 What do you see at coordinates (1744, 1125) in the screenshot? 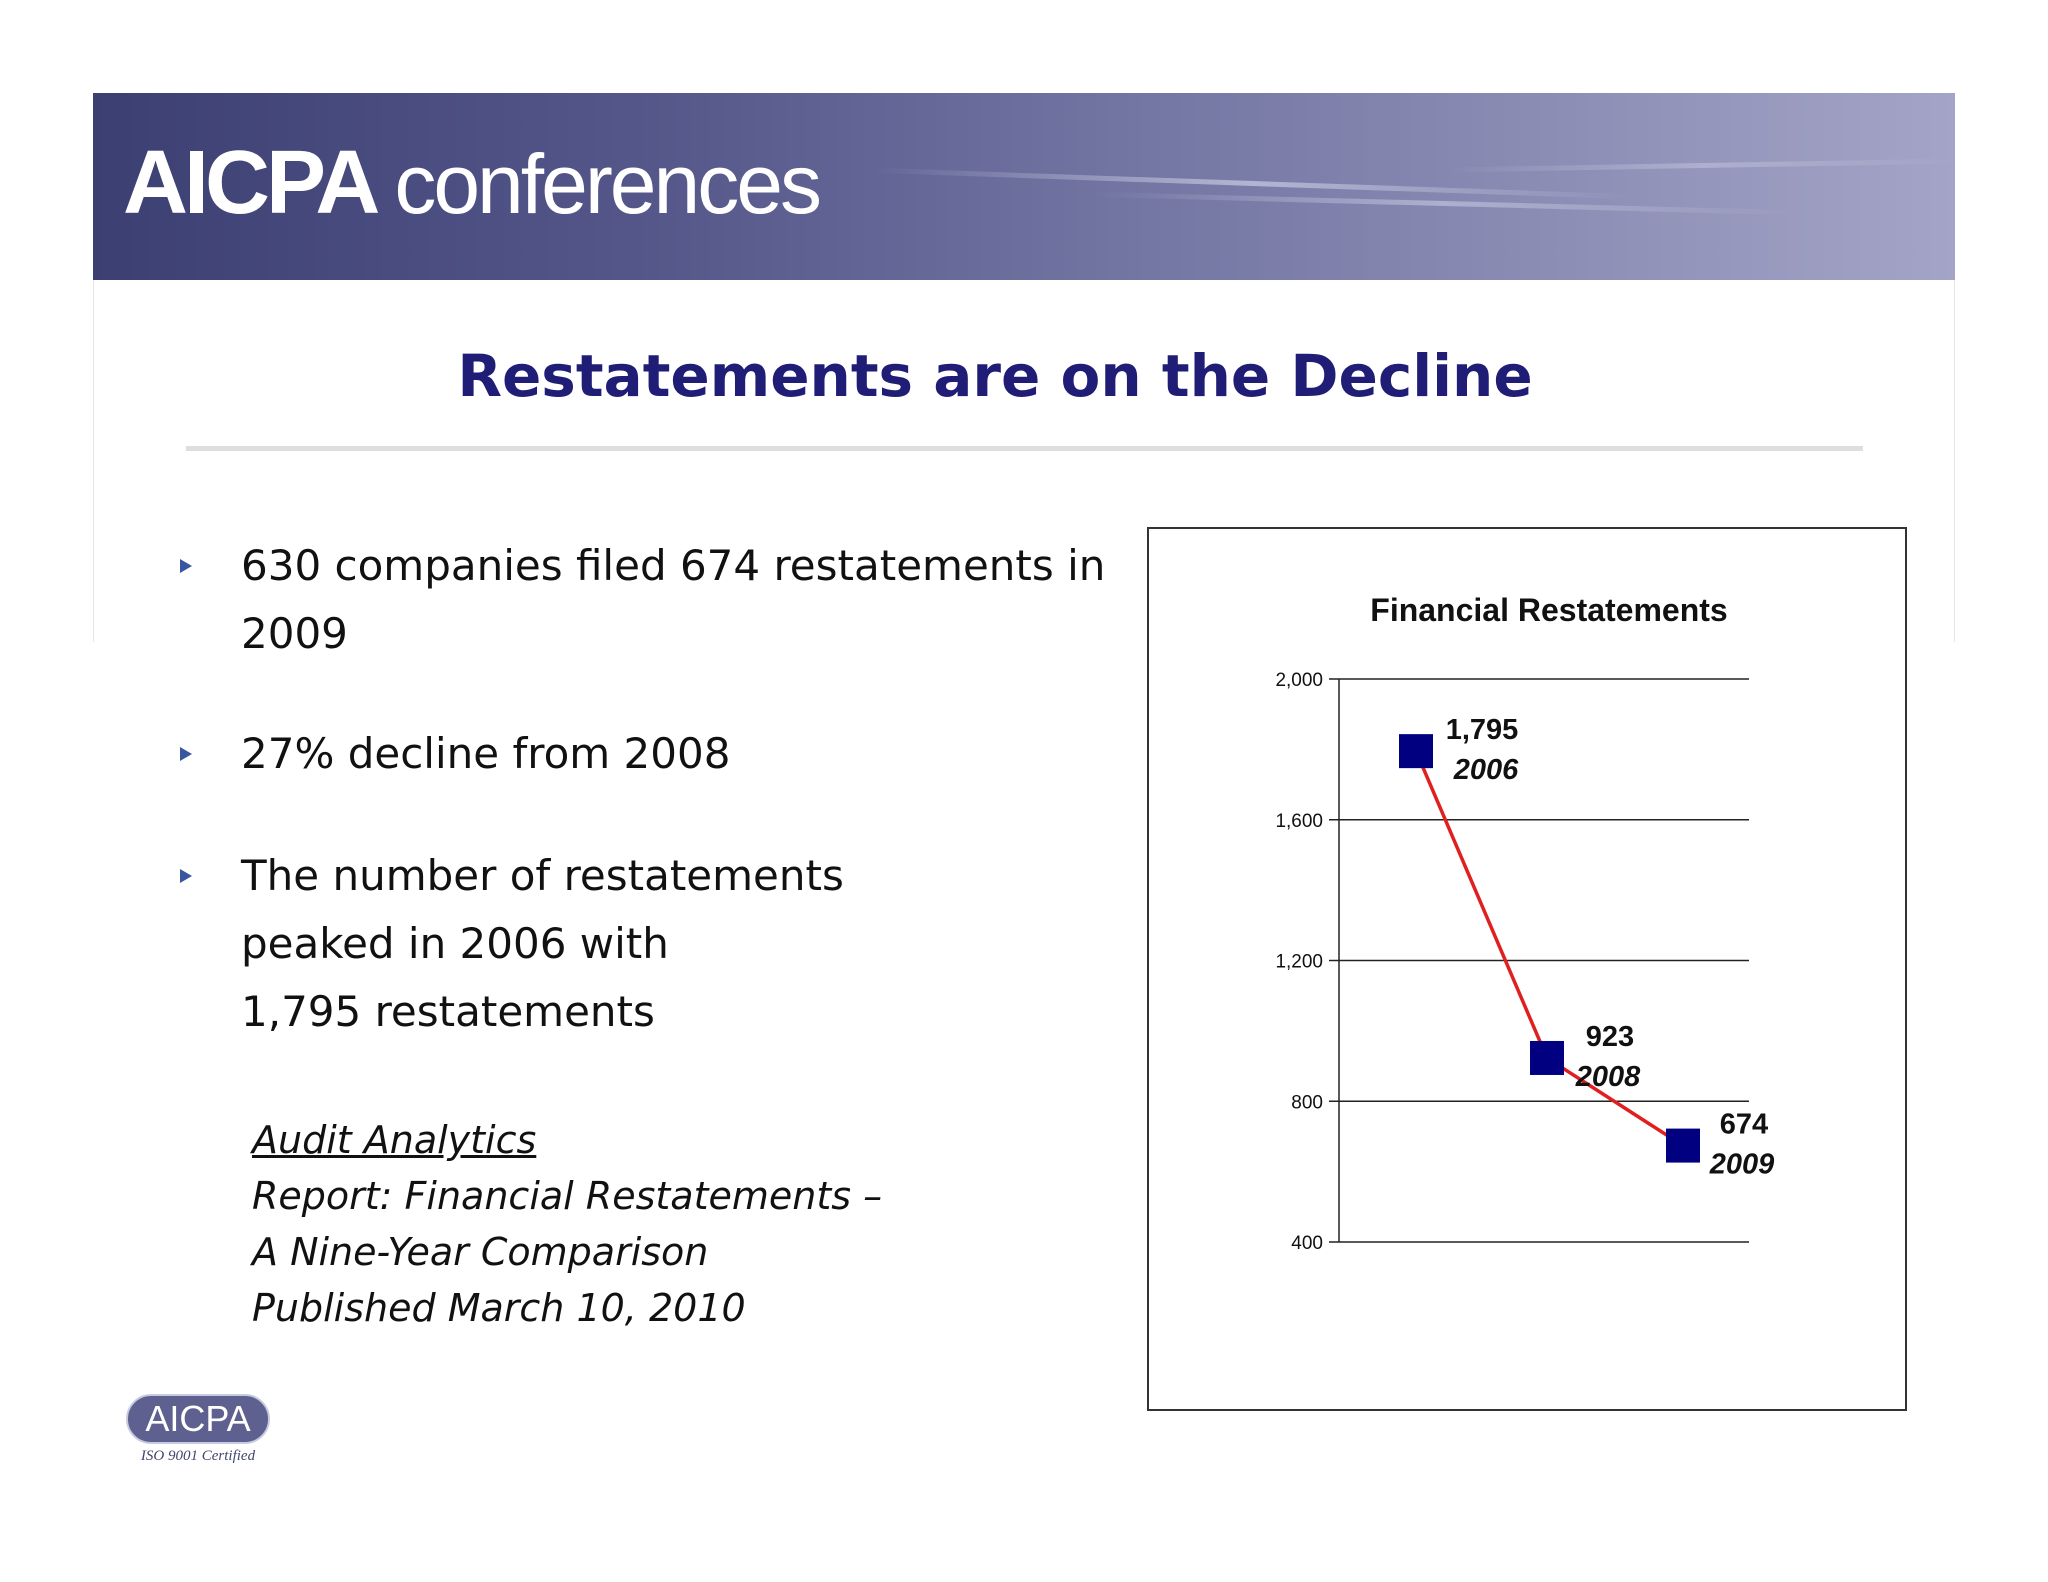
I see `data-value-label: 674` at bounding box center [1744, 1125].